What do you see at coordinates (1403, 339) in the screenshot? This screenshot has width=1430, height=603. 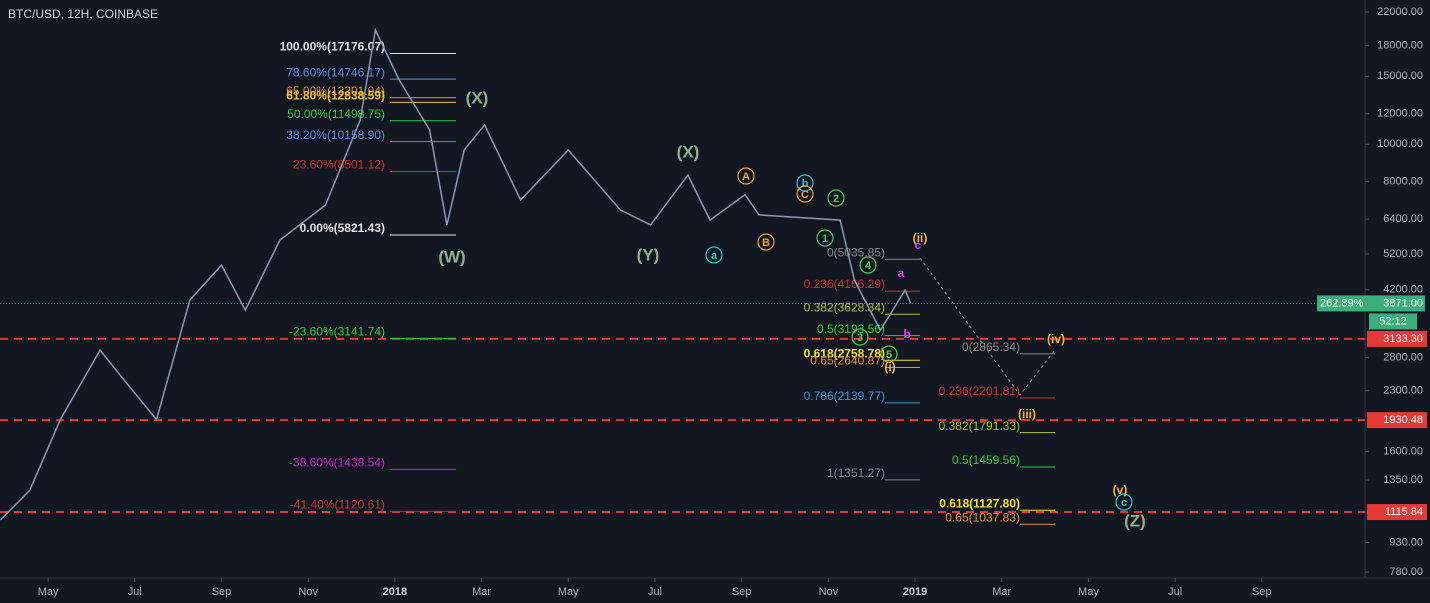 I see `price-tag-label: 3133.30` at bounding box center [1403, 339].